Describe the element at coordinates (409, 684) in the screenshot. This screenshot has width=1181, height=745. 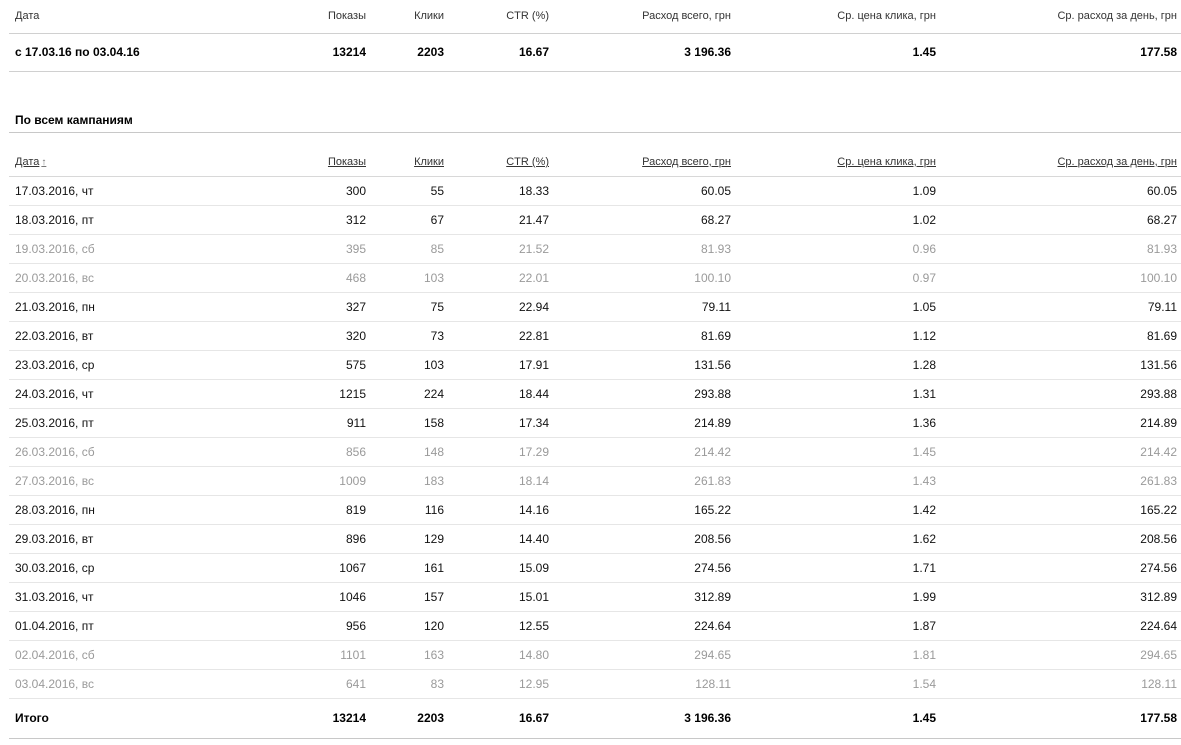
I see `row-clicks: 83` at that location.